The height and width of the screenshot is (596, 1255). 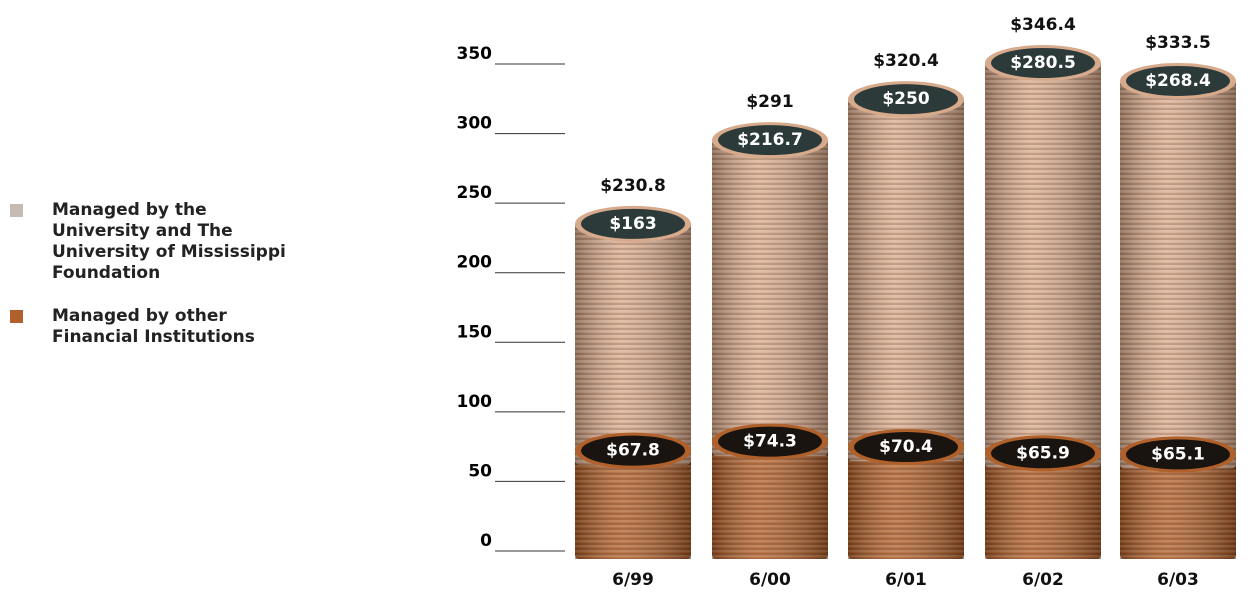 What do you see at coordinates (475, 54) in the screenshot?
I see `y-tick-label: 350` at bounding box center [475, 54].